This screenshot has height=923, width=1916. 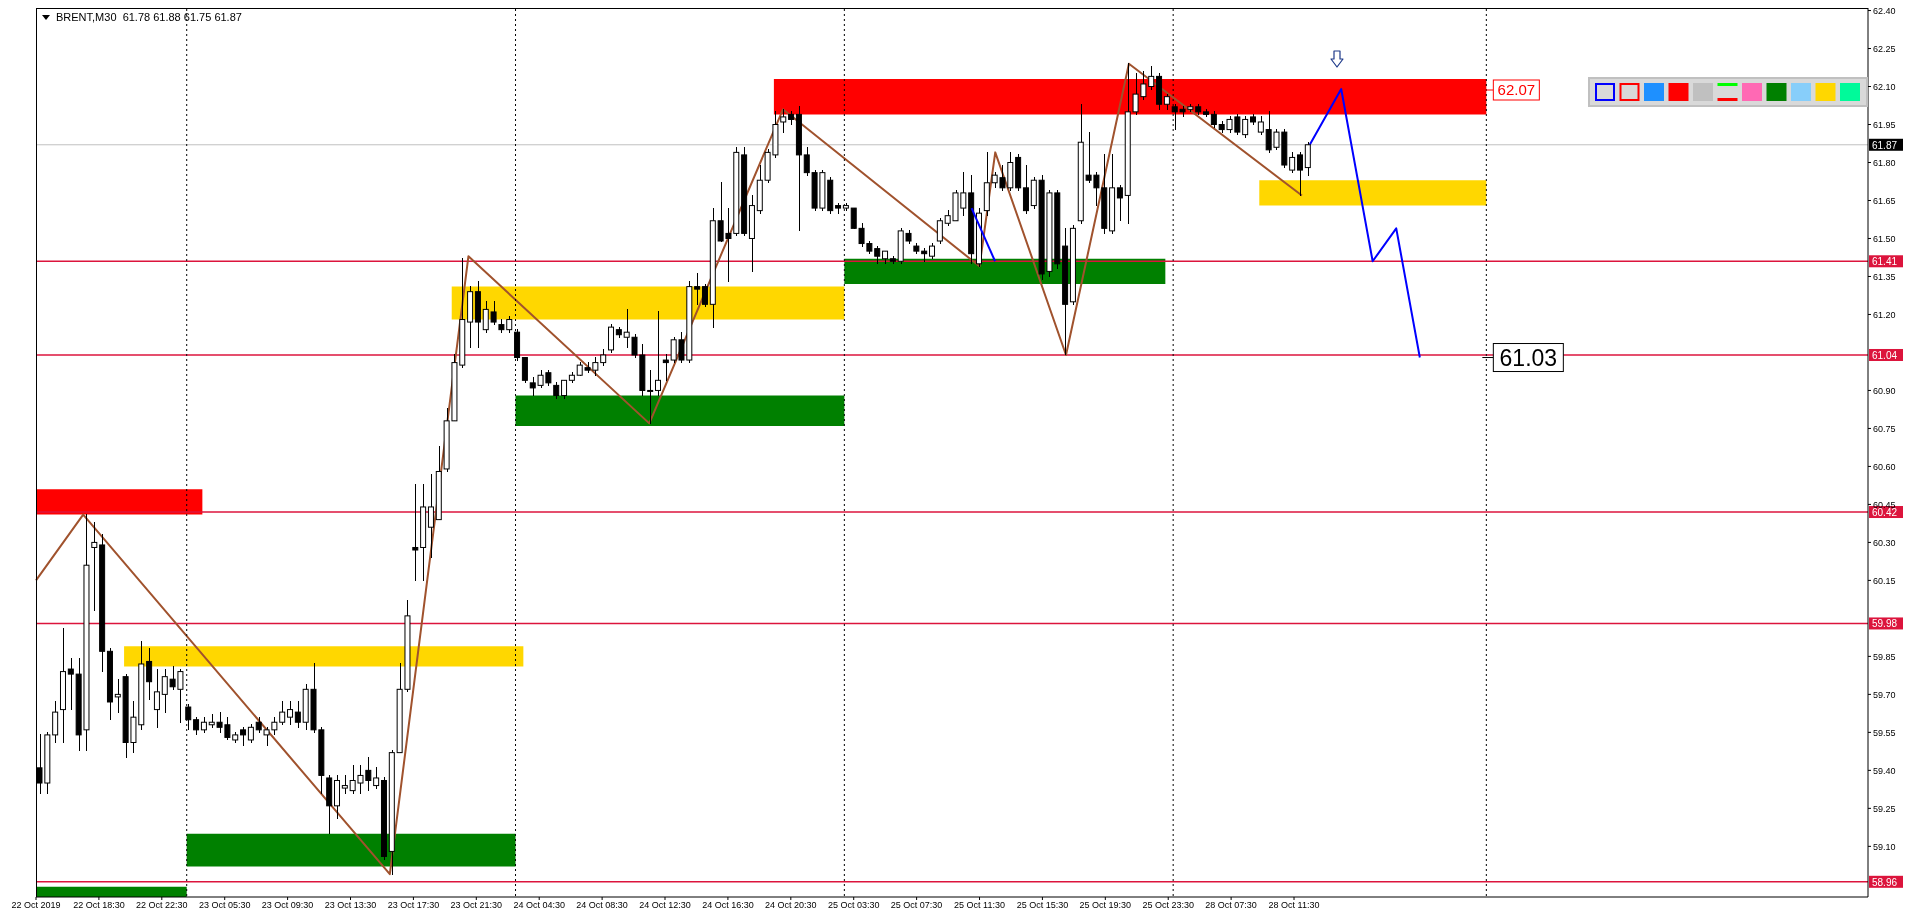 What do you see at coordinates (1884, 808) in the screenshot?
I see `y-tick-label: 59.25` at bounding box center [1884, 808].